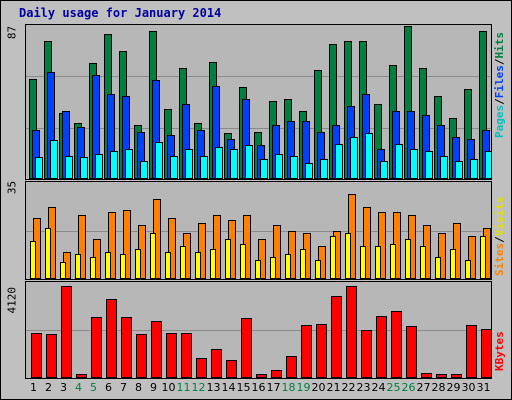  What do you see at coordinates (499, 121) in the screenshot?
I see `legend-pages: Pages` at bounding box center [499, 121].